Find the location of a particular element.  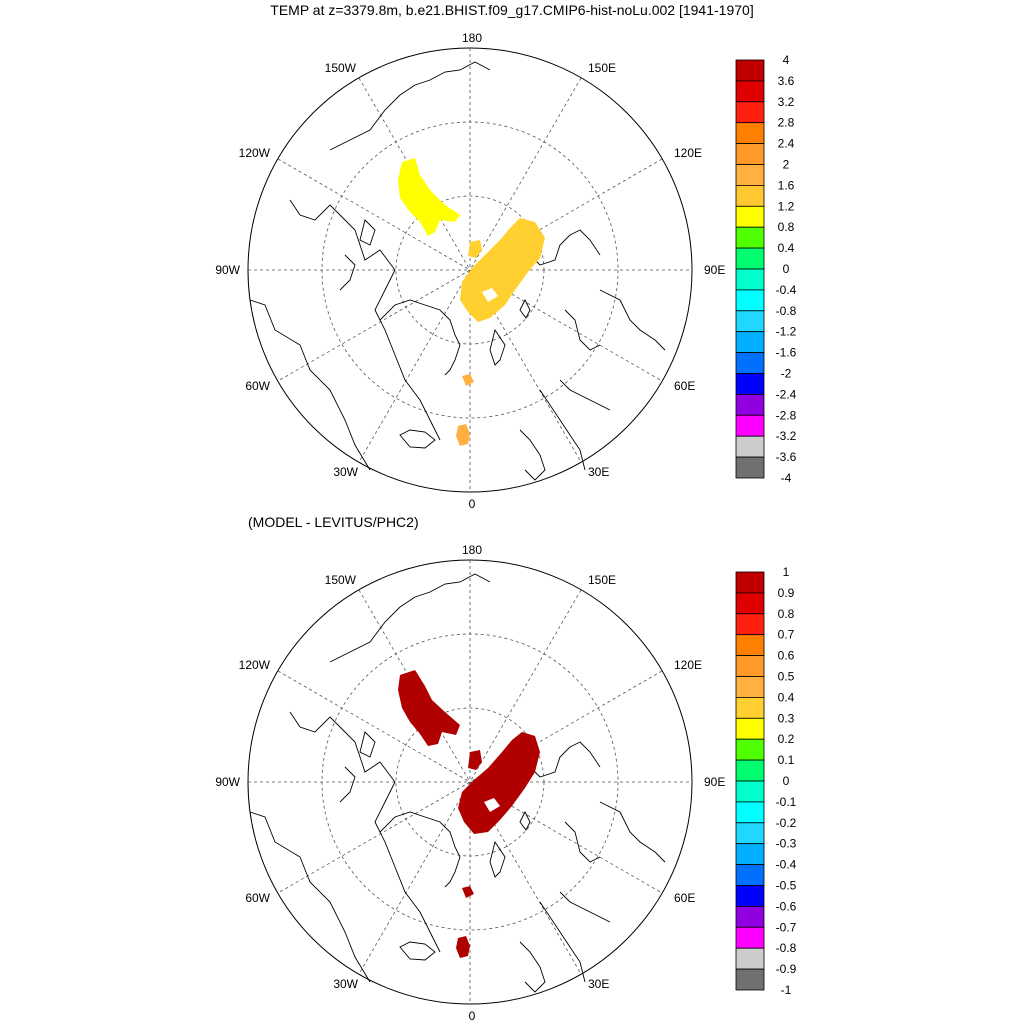

bottom-lon-90w: 90W is located at coordinates (227, 782).